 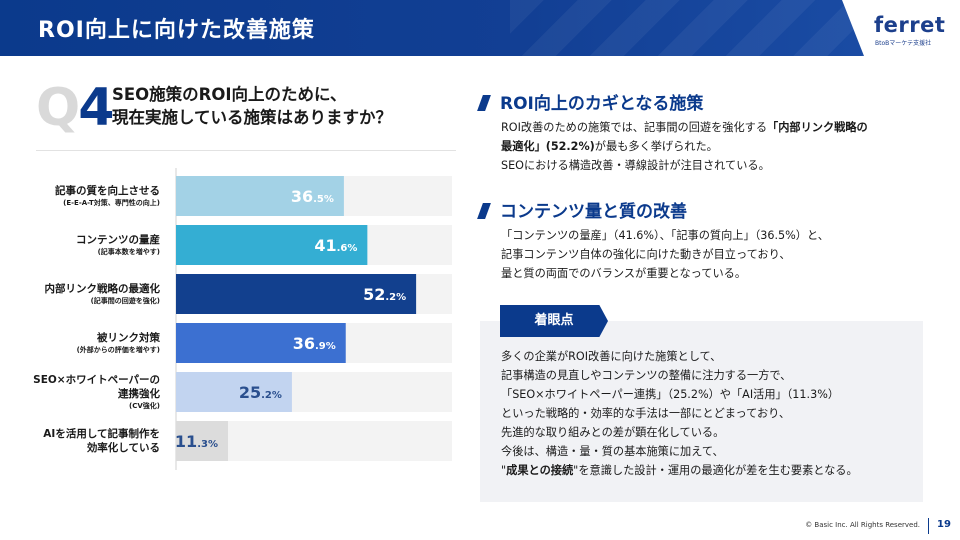 I want to click on section-heading-roi-key: ROI向上のカギとなる施策, so click(x=590, y=101).